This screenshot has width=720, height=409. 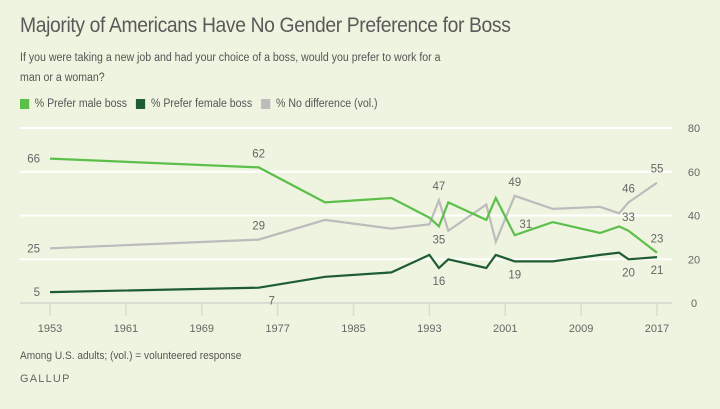 I want to click on y-tick-label: 40, so click(x=694, y=217).